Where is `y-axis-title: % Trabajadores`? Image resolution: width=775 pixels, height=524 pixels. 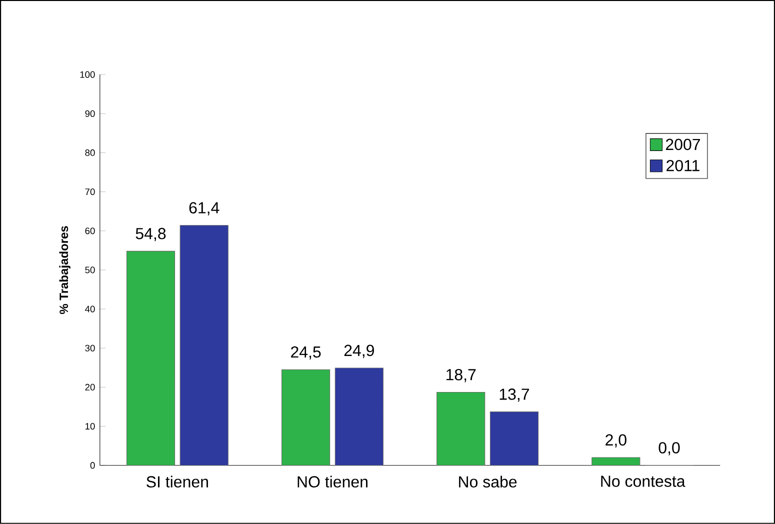 y-axis-title: % Trabajadores is located at coordinates (64, 270).